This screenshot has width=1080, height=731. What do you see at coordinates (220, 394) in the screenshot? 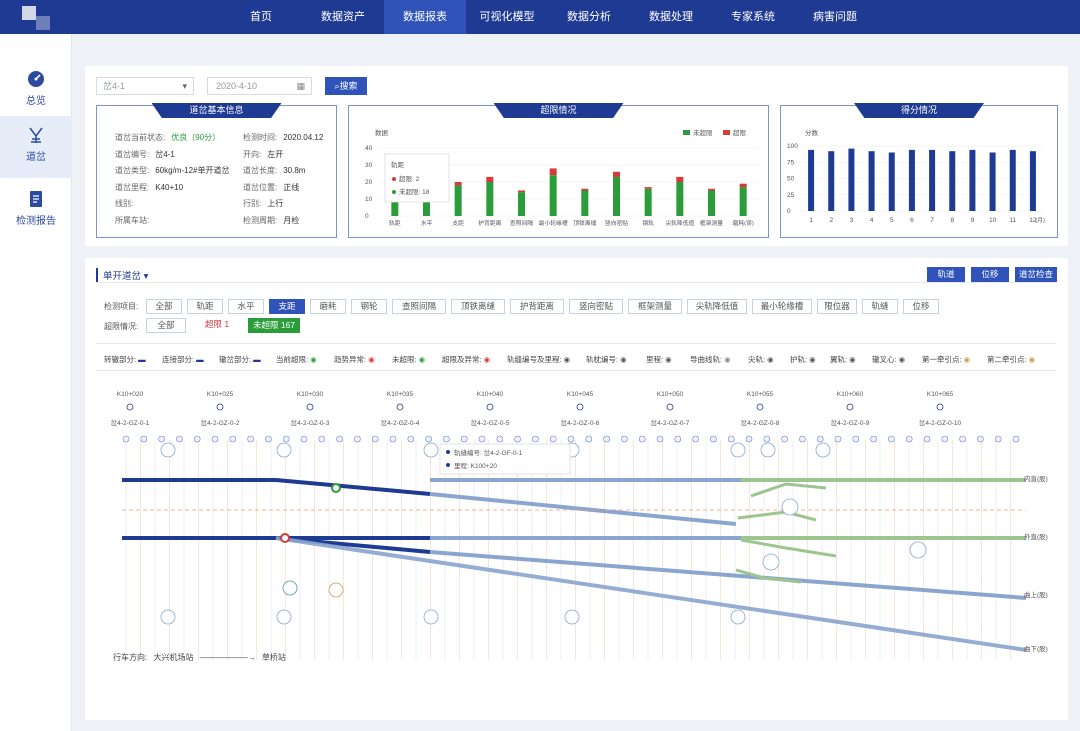
I see `mileage-label: K10+025` at bounding box center [220, 394].